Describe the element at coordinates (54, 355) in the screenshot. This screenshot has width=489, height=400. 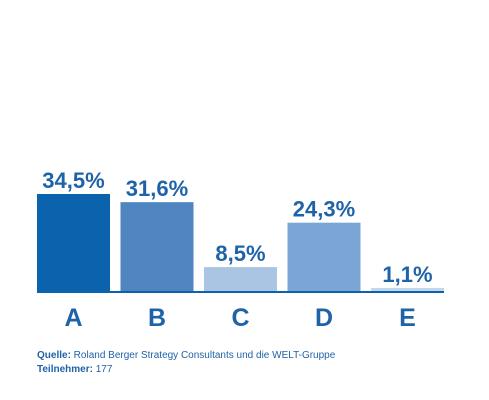
I see `source-key: Quelle:` at that location.